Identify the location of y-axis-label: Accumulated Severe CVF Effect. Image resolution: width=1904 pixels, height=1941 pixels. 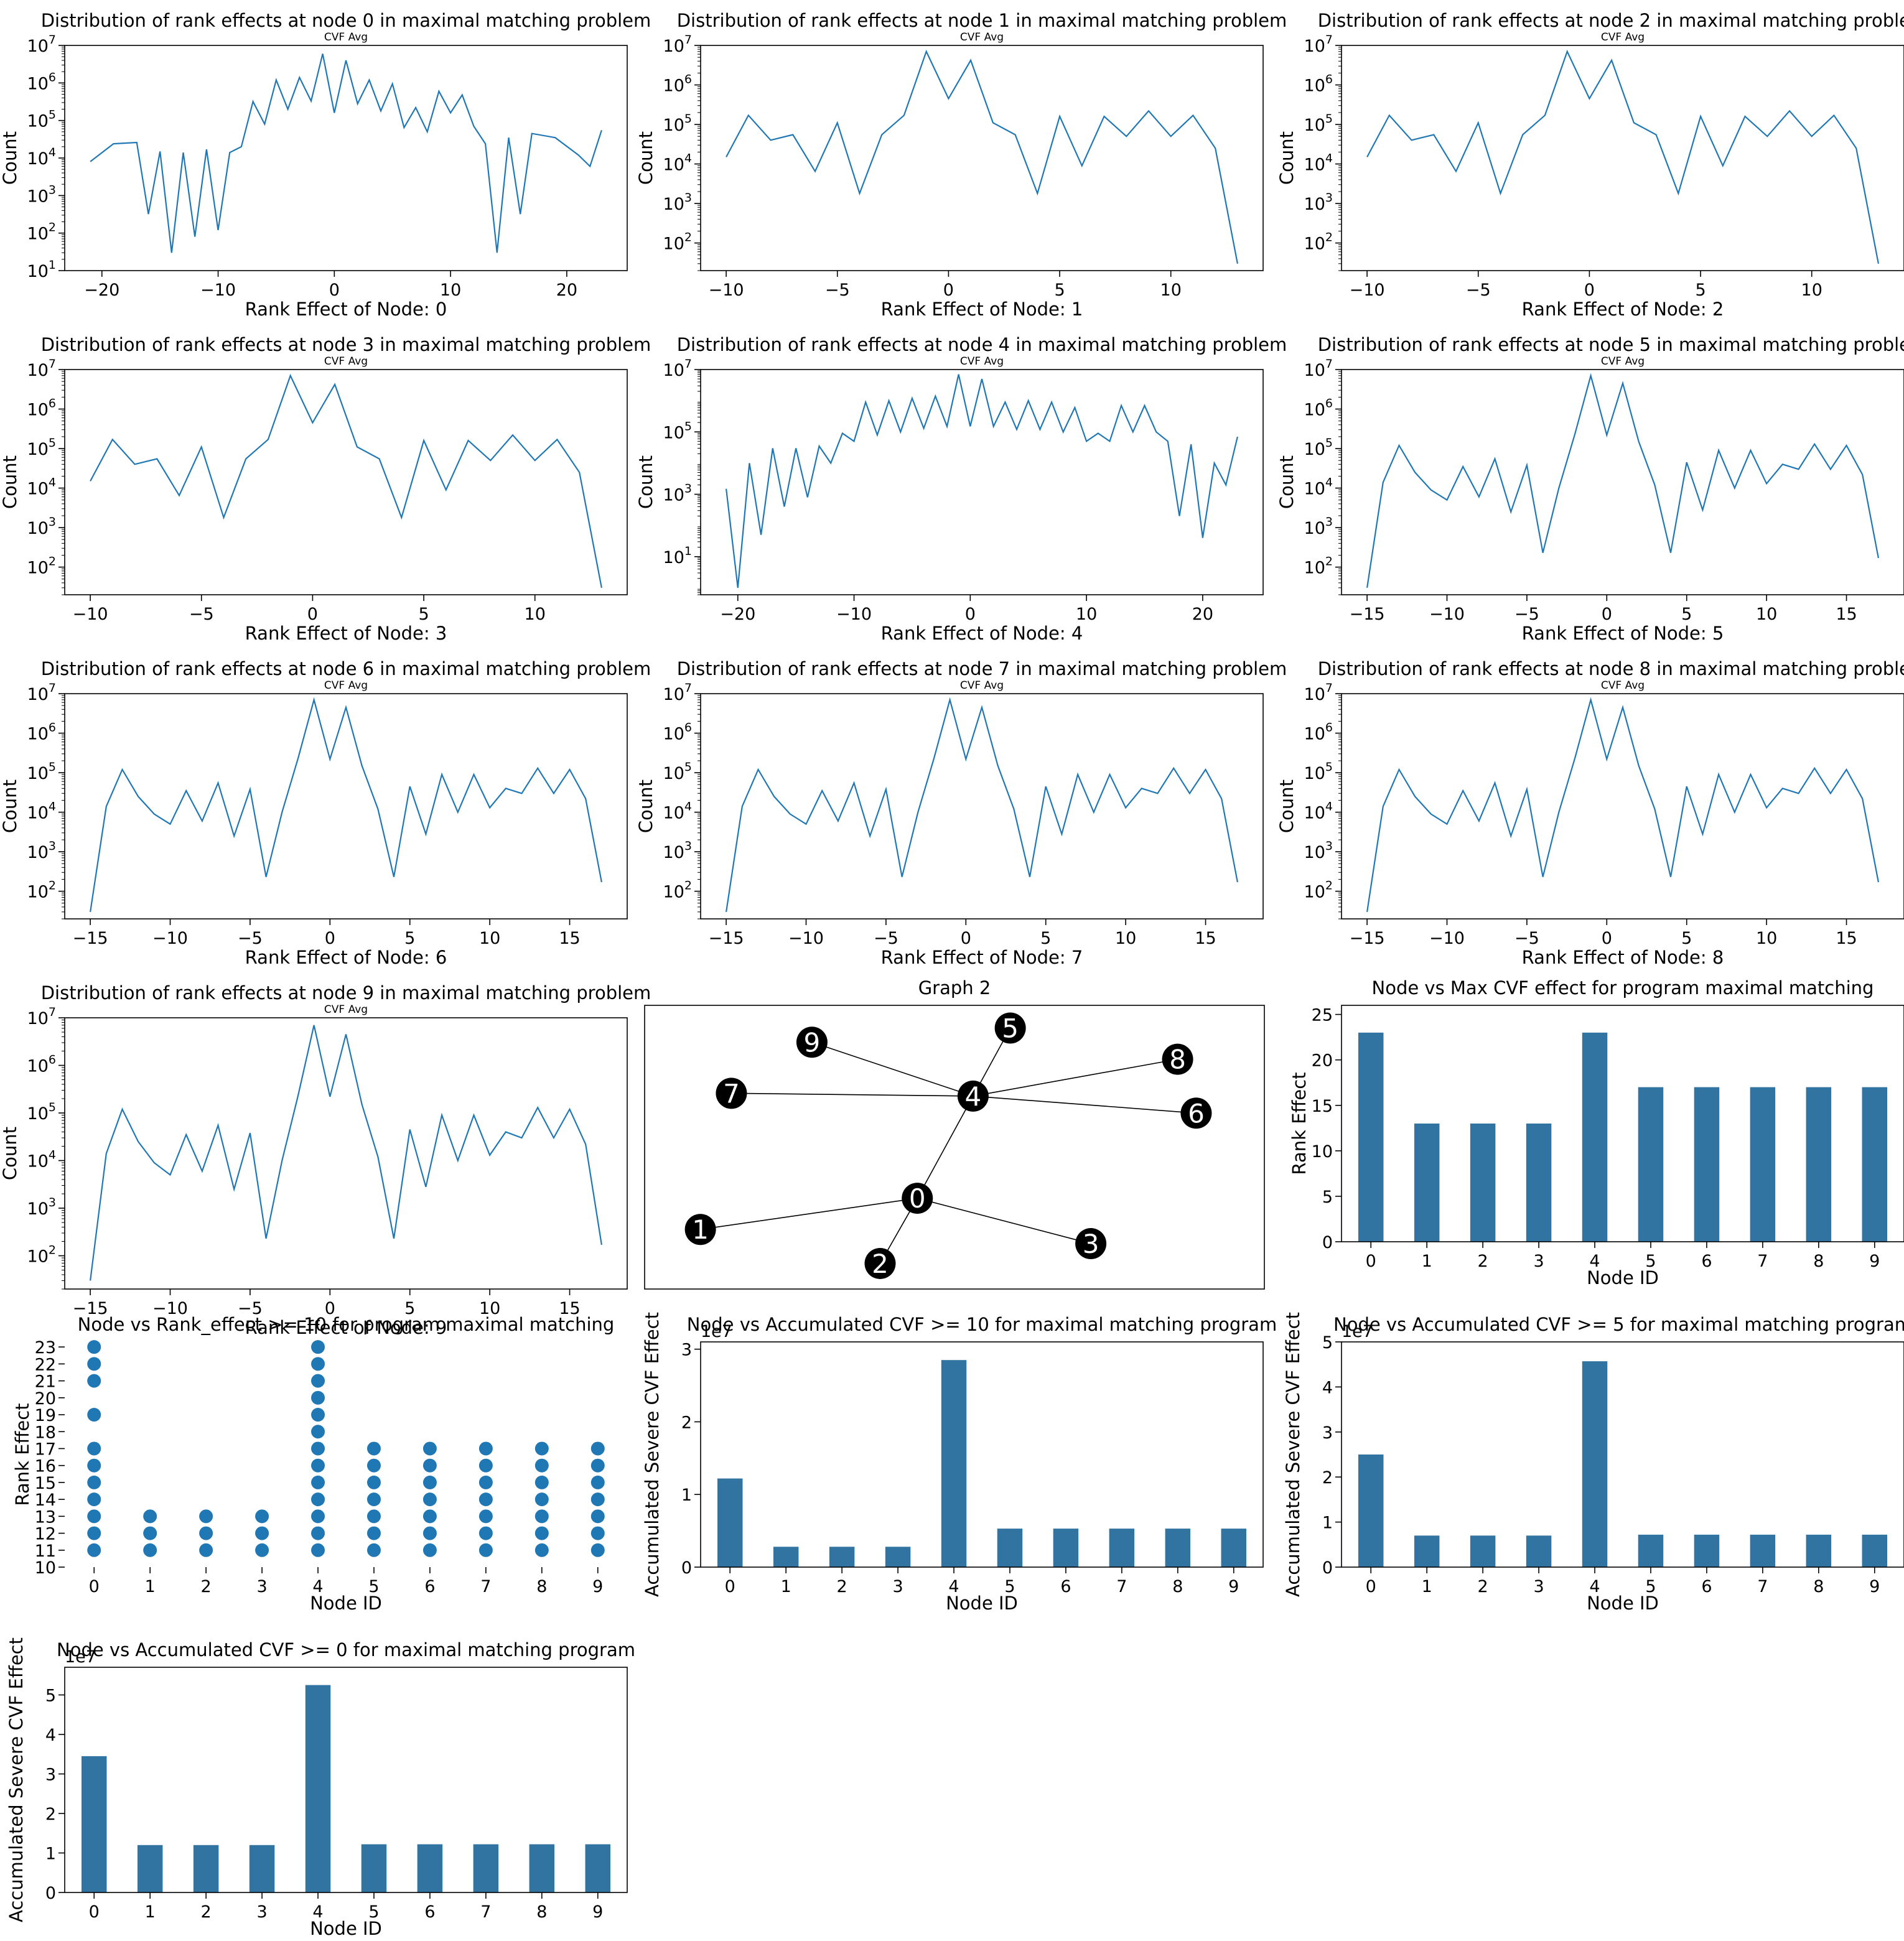
(1293, 1455).